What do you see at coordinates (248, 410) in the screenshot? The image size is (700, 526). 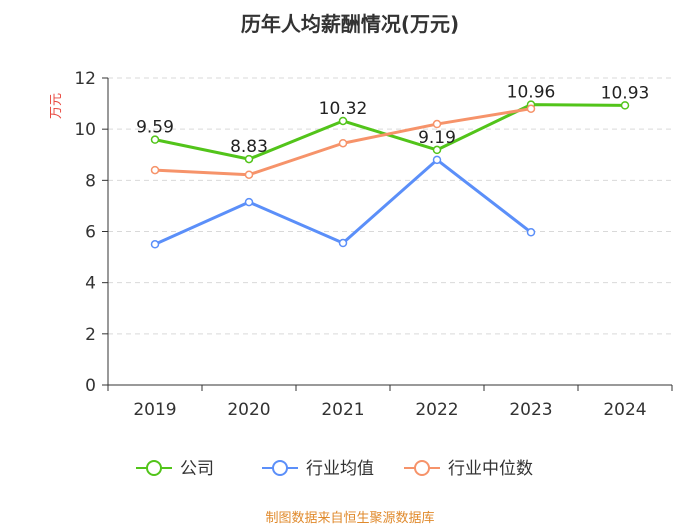 I see `x-tick-label: 2020` at bounding box center [248, 410].